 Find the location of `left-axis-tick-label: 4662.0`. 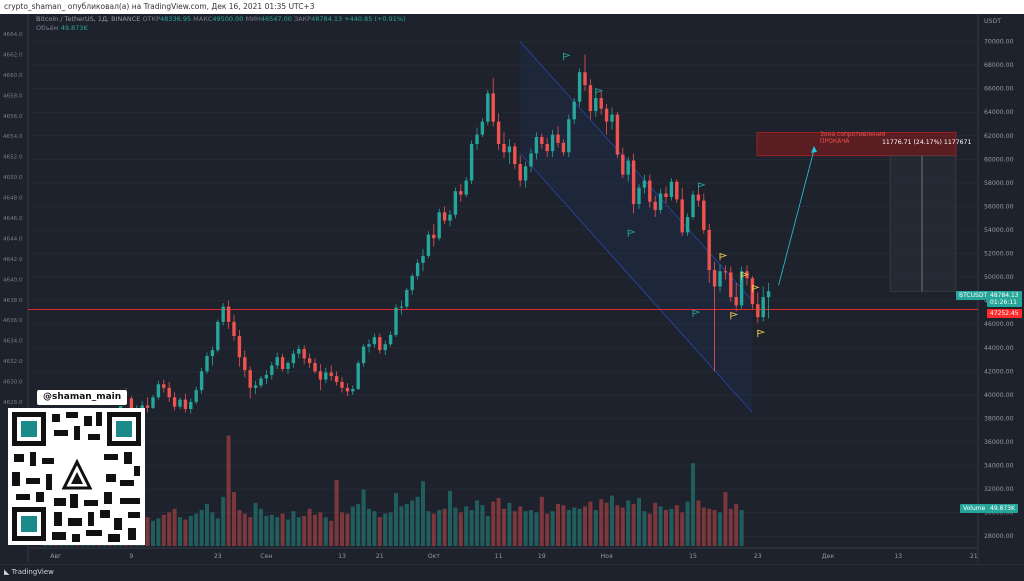

left-axis-tick-label: 4662.0 is located at coordinates (13, 55).